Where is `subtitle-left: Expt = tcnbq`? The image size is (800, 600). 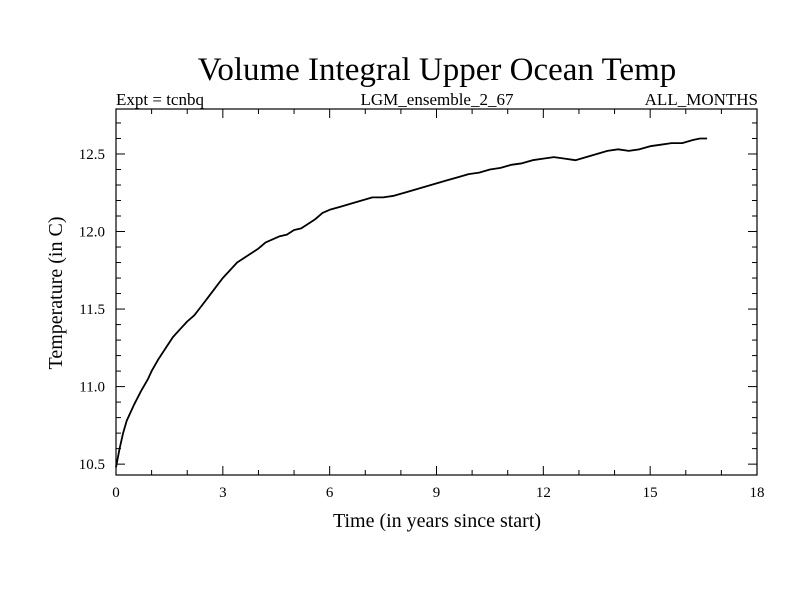
subtitle-left: Expt = tcnbq is located at coordinates (160, 99).